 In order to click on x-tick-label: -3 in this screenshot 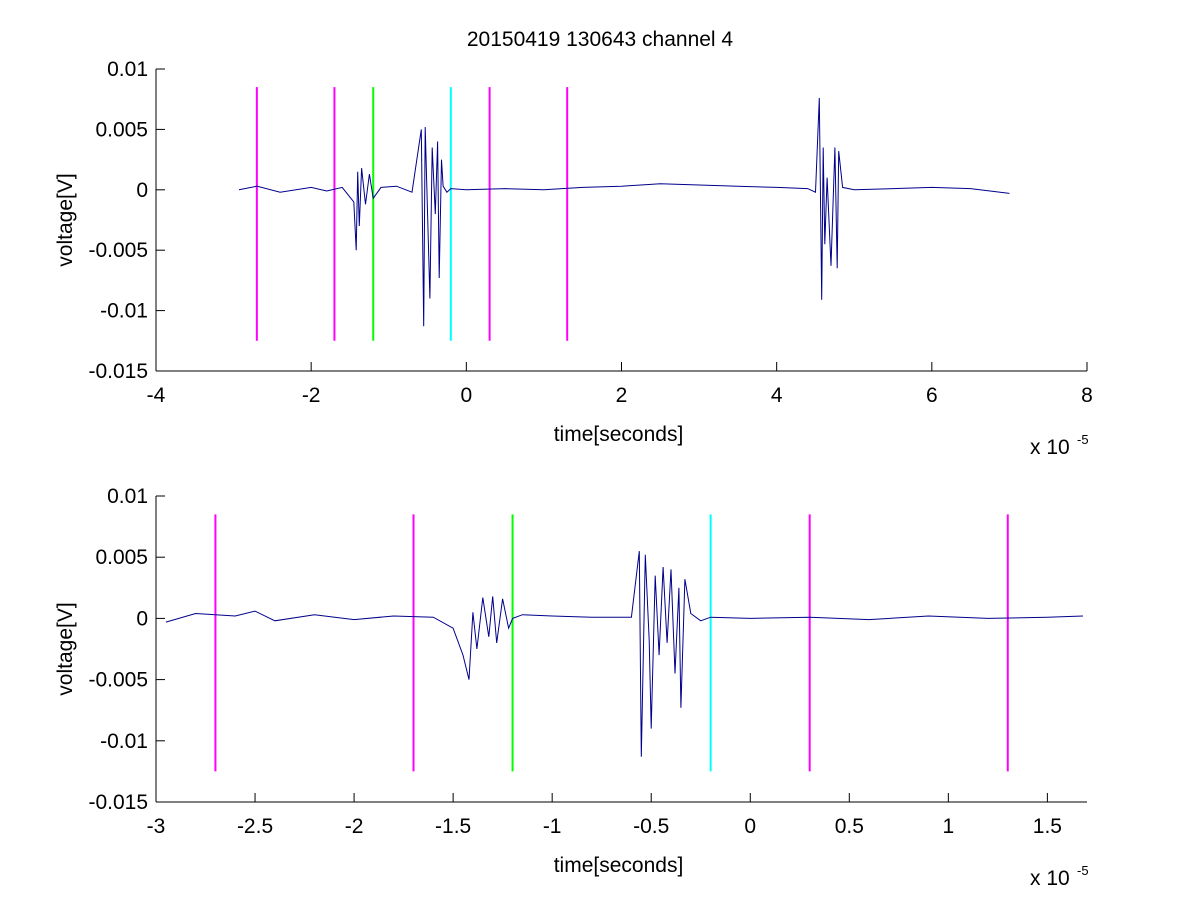, I will do `click(156, 826)`.